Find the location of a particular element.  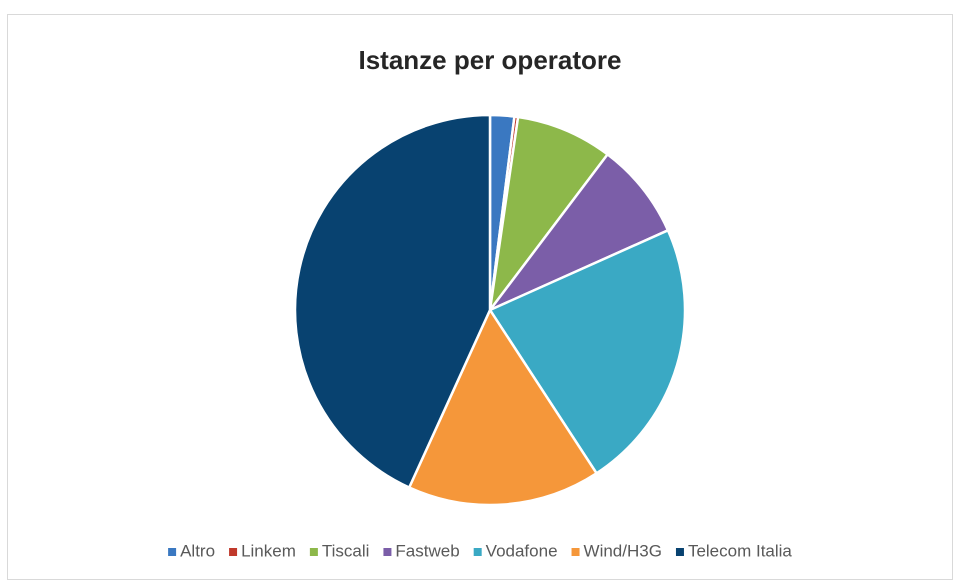

legend-label: Linkem is located at coordinates (268, 550).